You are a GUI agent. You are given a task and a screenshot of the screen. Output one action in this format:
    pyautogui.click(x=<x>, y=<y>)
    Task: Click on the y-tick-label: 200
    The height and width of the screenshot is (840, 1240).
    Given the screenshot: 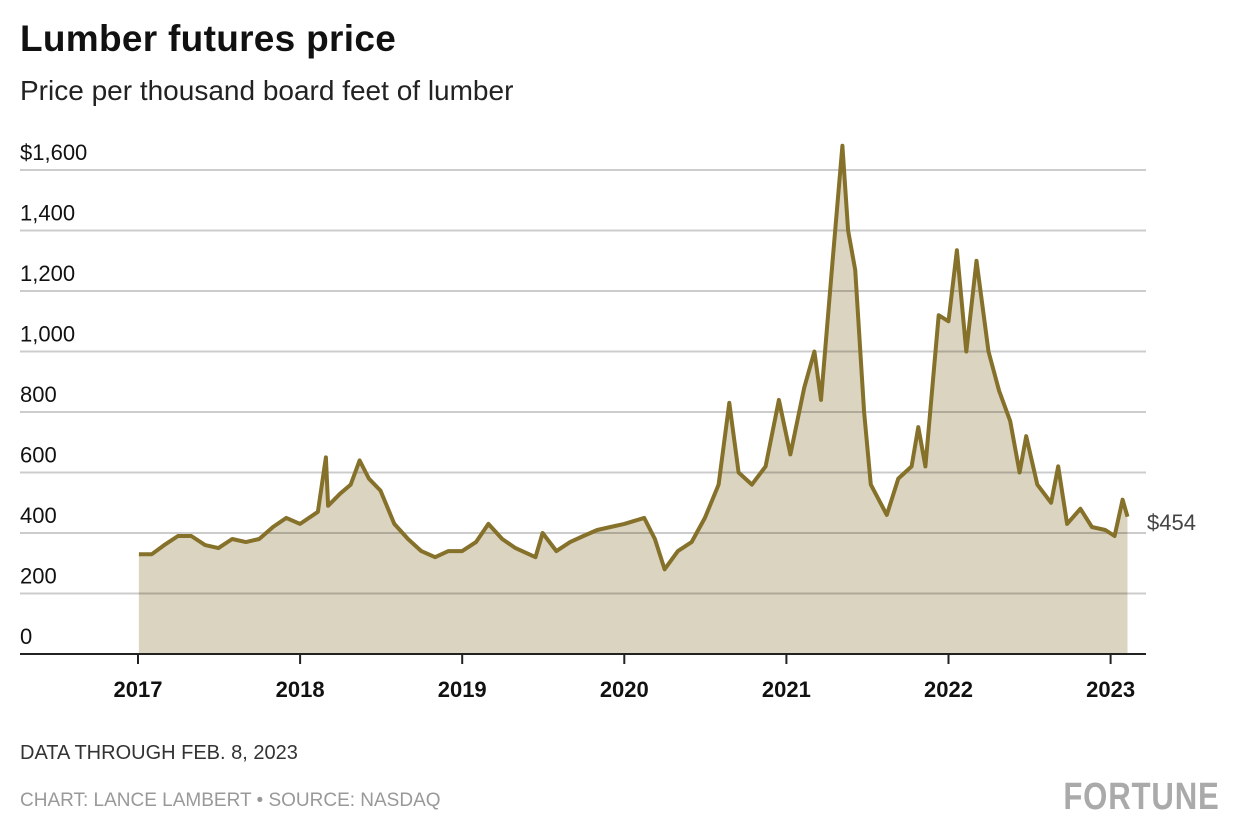 What is the action you would take?
    pyautogui.click(x=38, y=576)
    